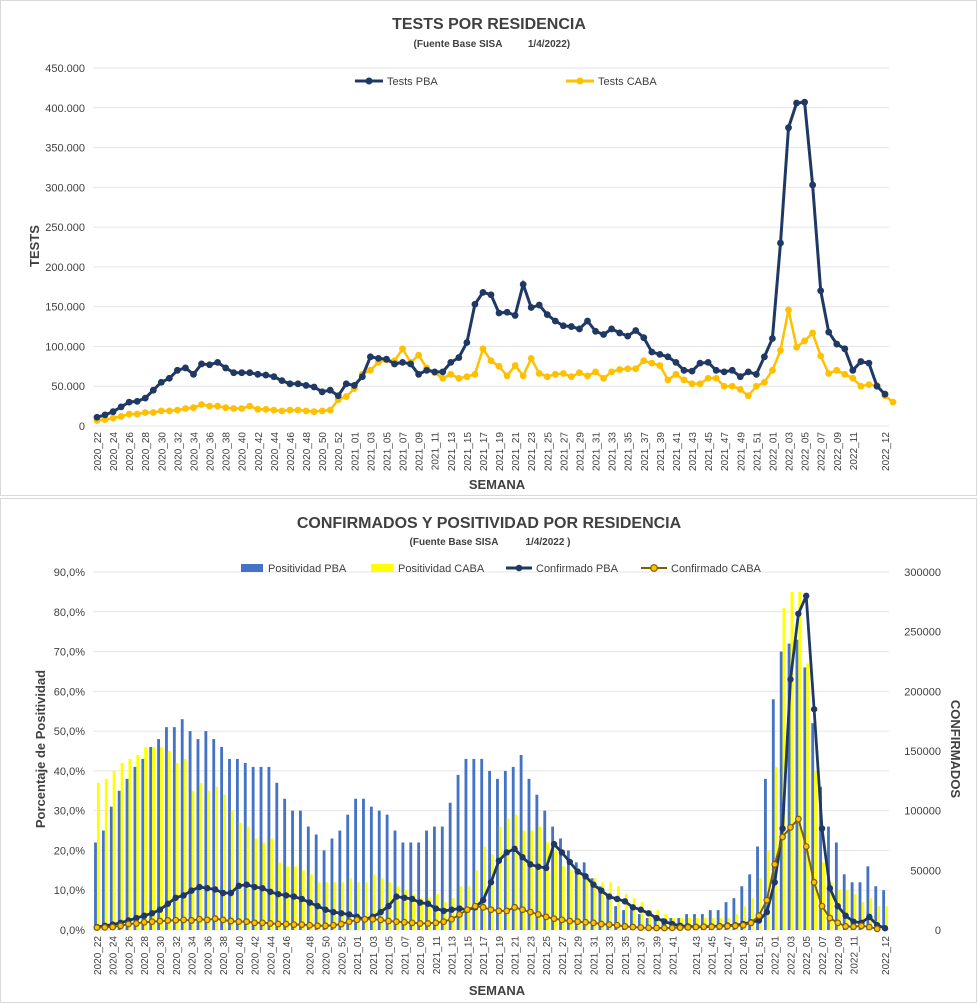 This screenshot has width=979, height=1004. Describe the element at coordinates (725, 451) in the screenshot. I see `x-tick-label: 2021_47` at that location.